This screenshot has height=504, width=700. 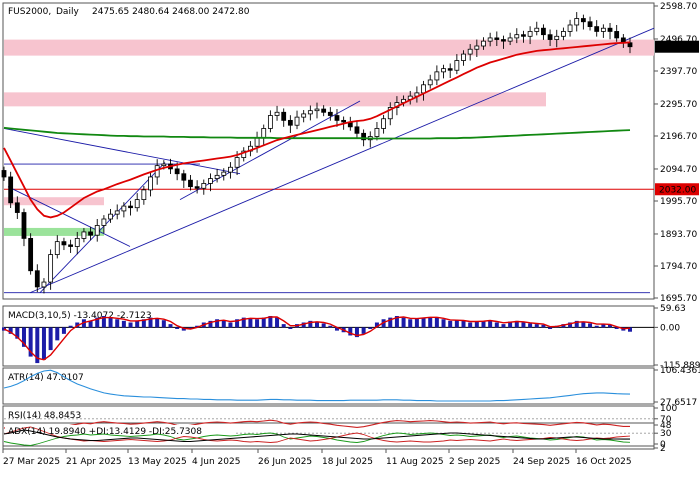 I want to click on trendline-down, so click(x=122, y=151).